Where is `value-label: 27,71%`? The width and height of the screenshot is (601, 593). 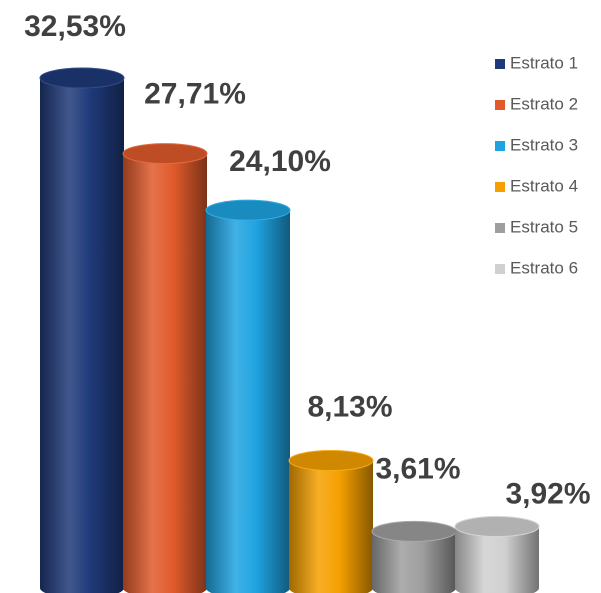
value-label: 27,71% is located at coordinates (195, 93).